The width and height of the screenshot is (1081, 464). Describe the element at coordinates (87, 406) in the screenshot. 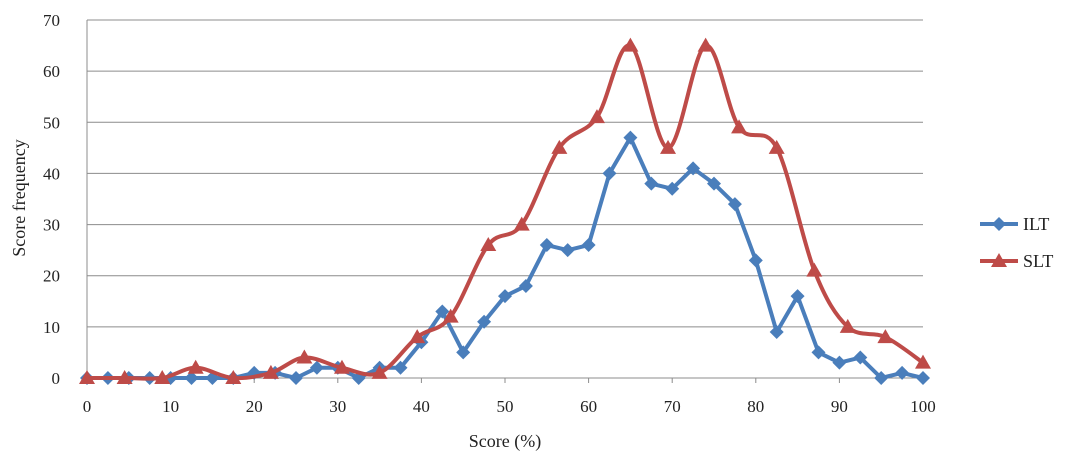

I see `x-tick-label: 0` at that location.